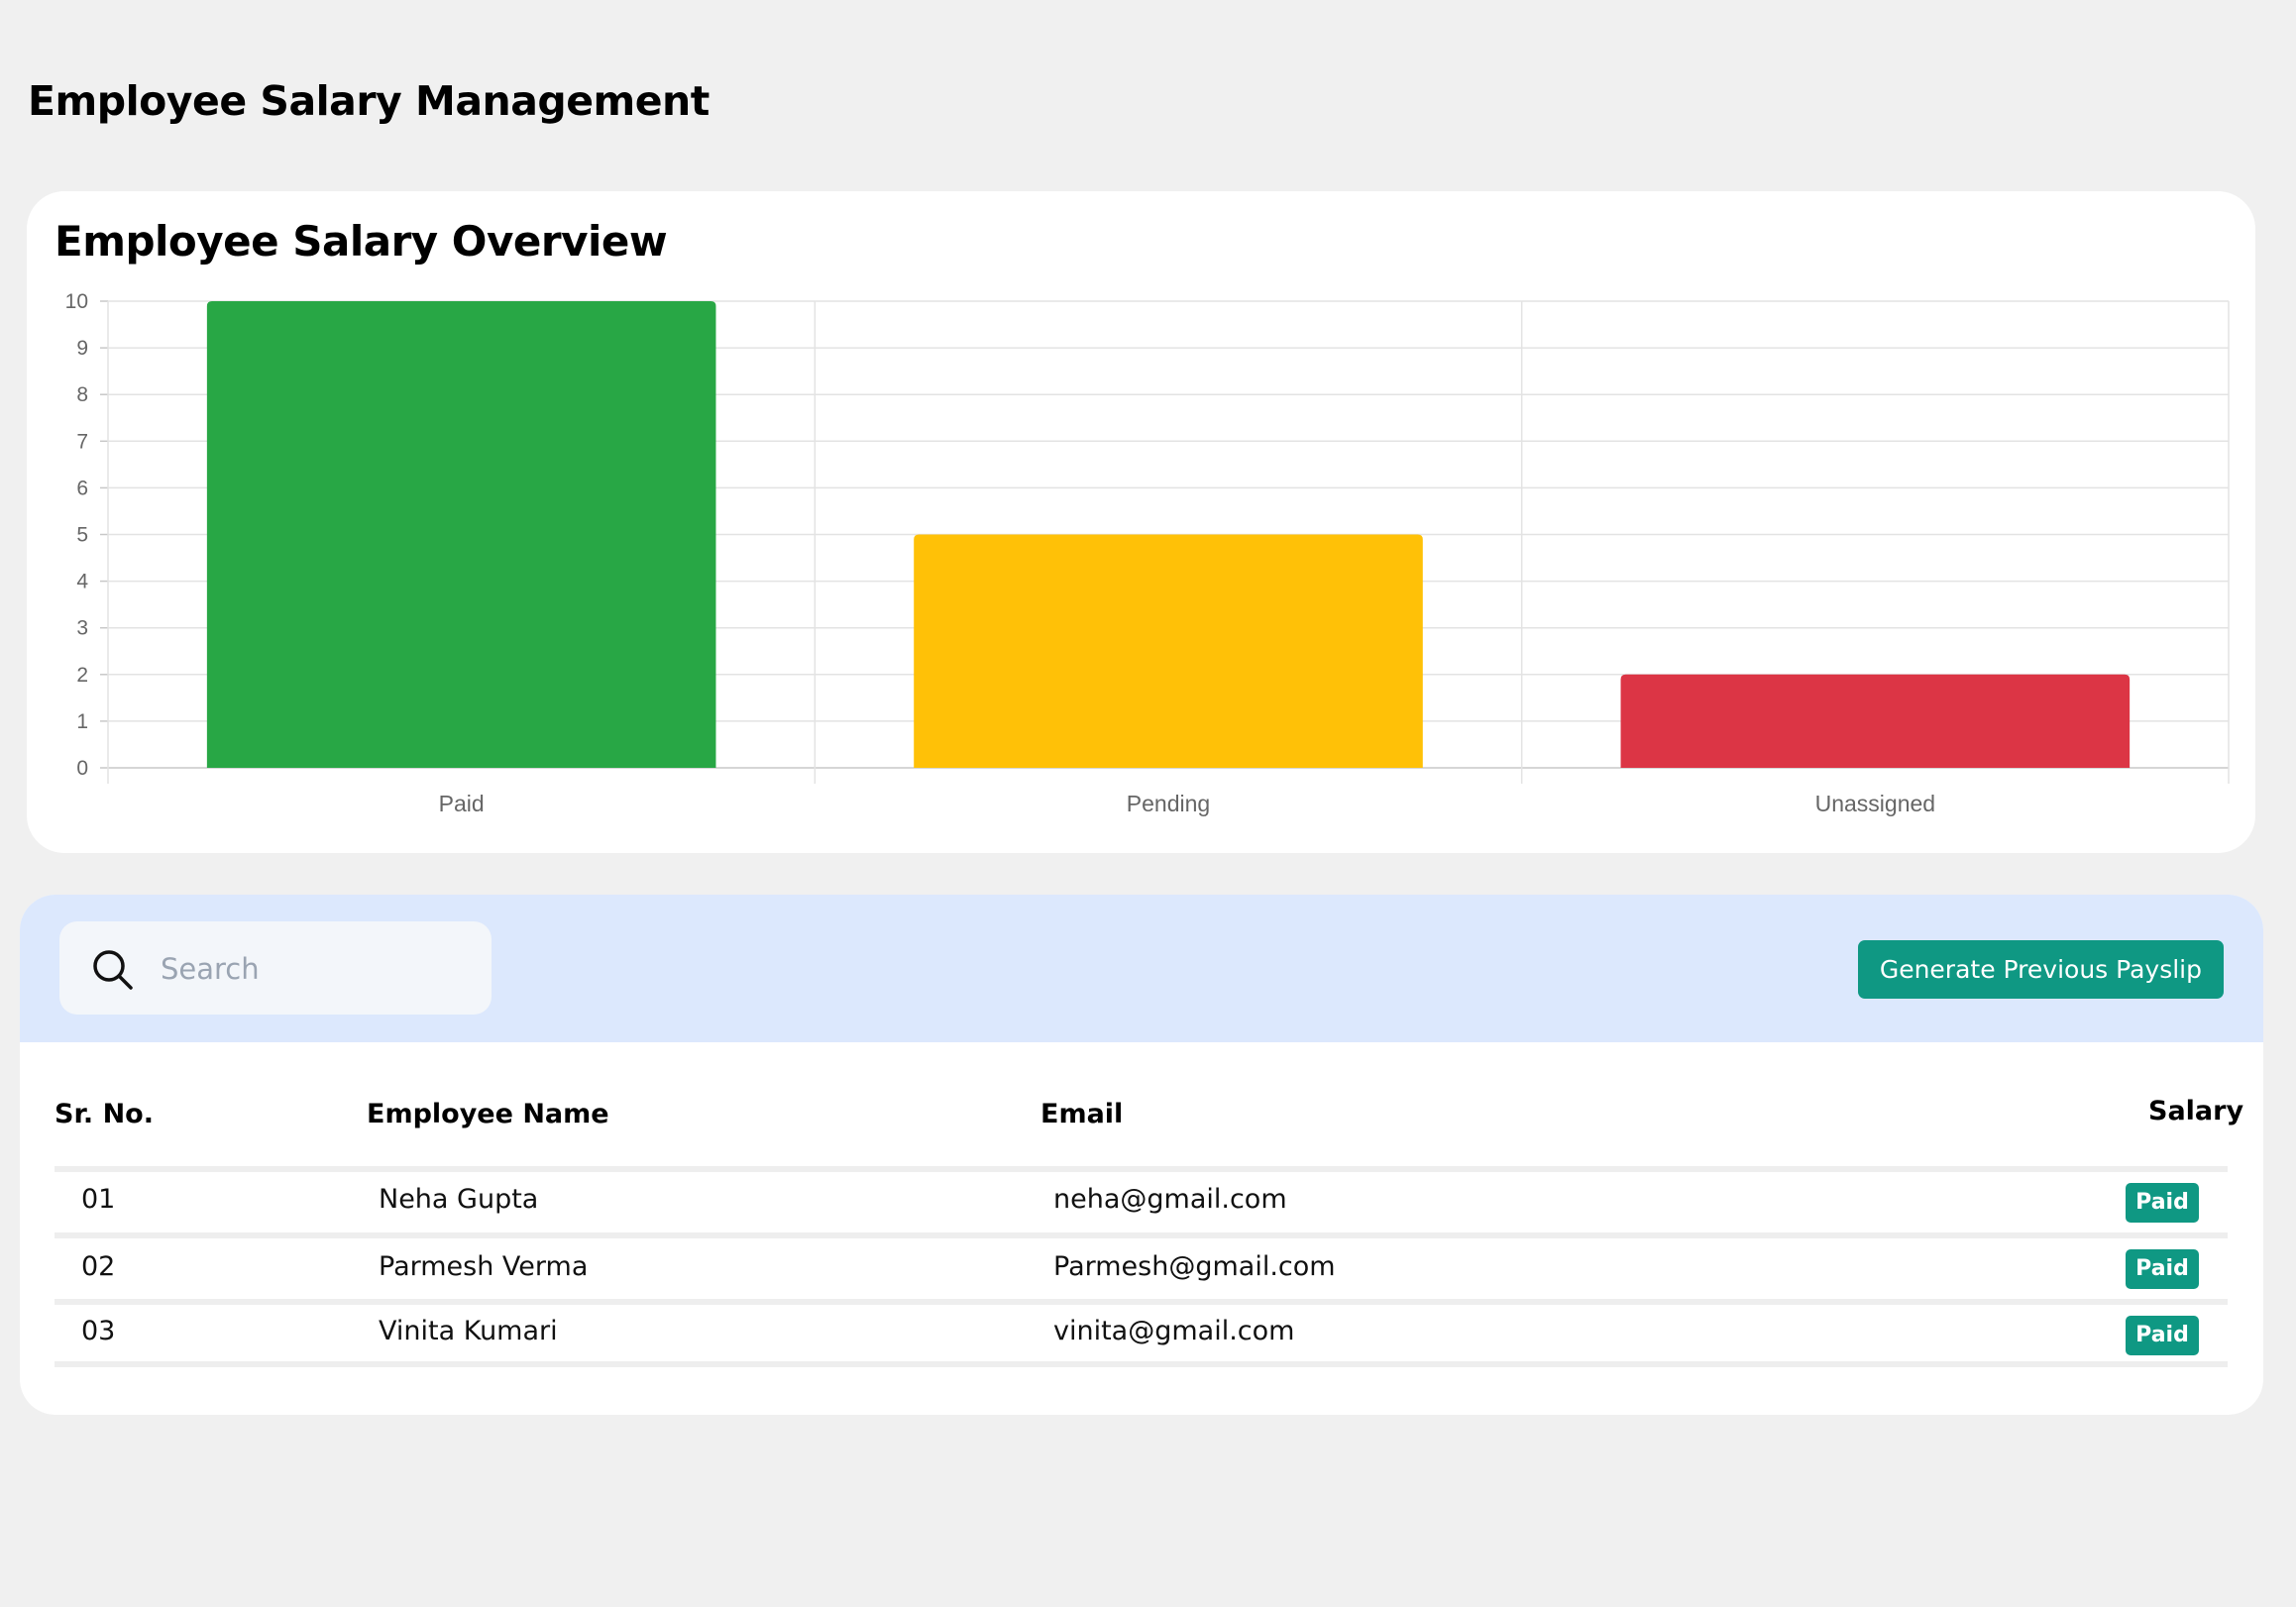 Image resolution: width=2296 pixels, height=1607 pixels. Describe the element at coordinates (82, 348) in the screenshot. I see `y-tick-label: 9` at that location.